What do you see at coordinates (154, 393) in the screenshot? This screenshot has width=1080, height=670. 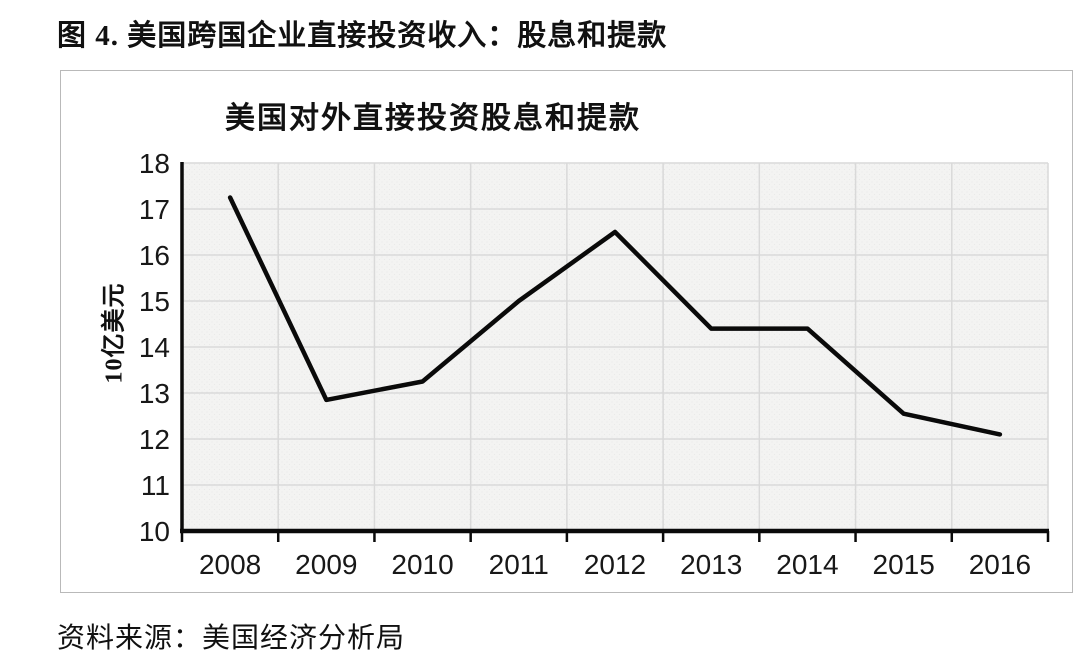 I see `y-tick-label: 13` at bounding box center [154, 393].